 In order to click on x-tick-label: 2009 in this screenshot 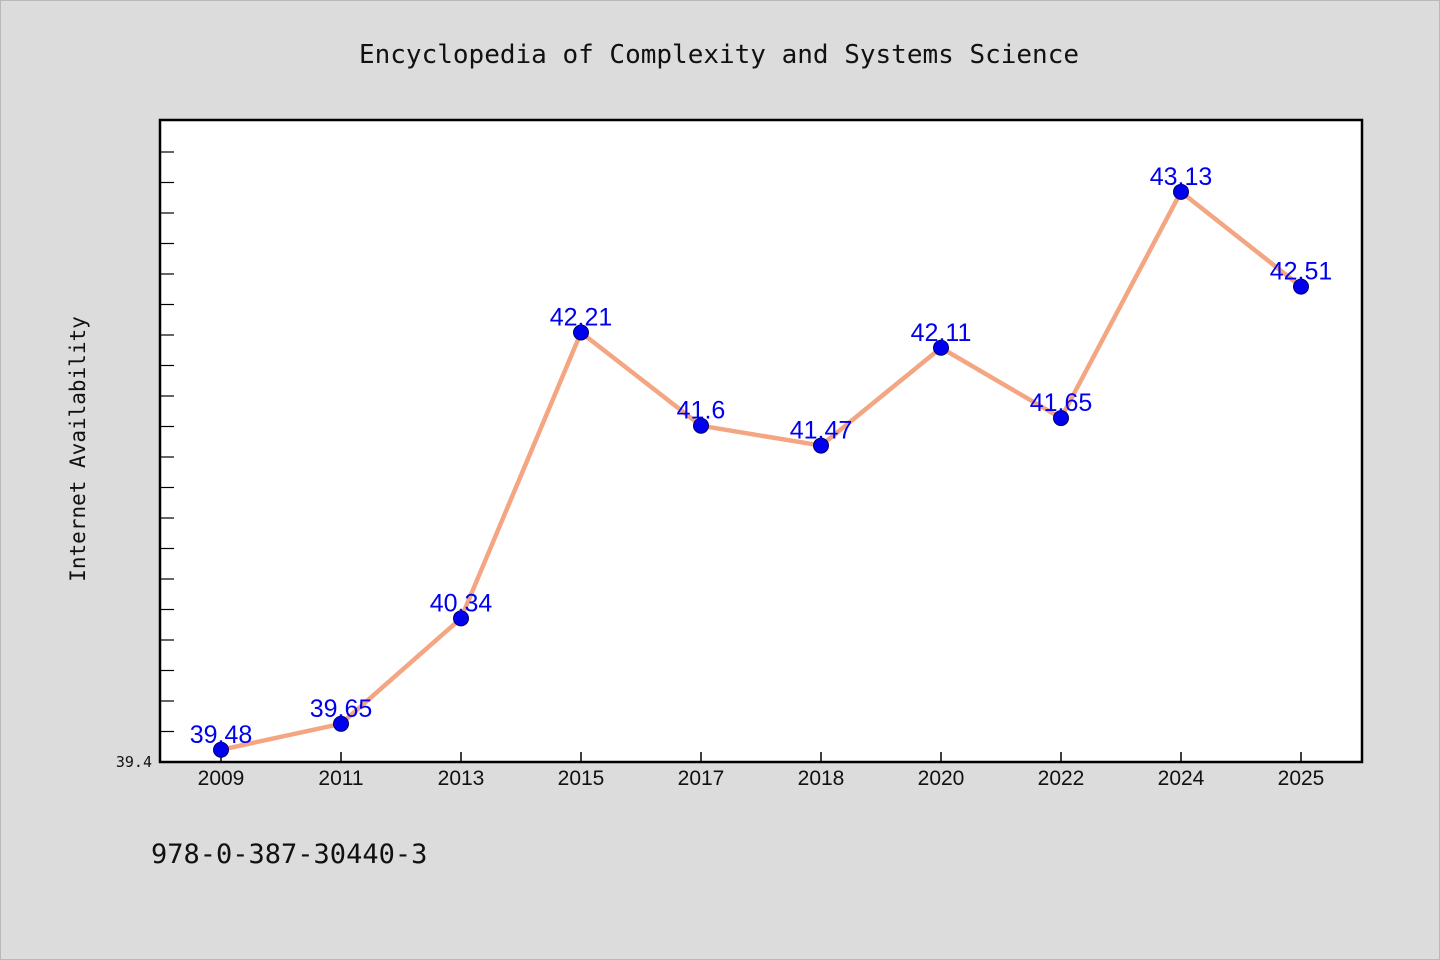, I will do `click(221, 778)`.